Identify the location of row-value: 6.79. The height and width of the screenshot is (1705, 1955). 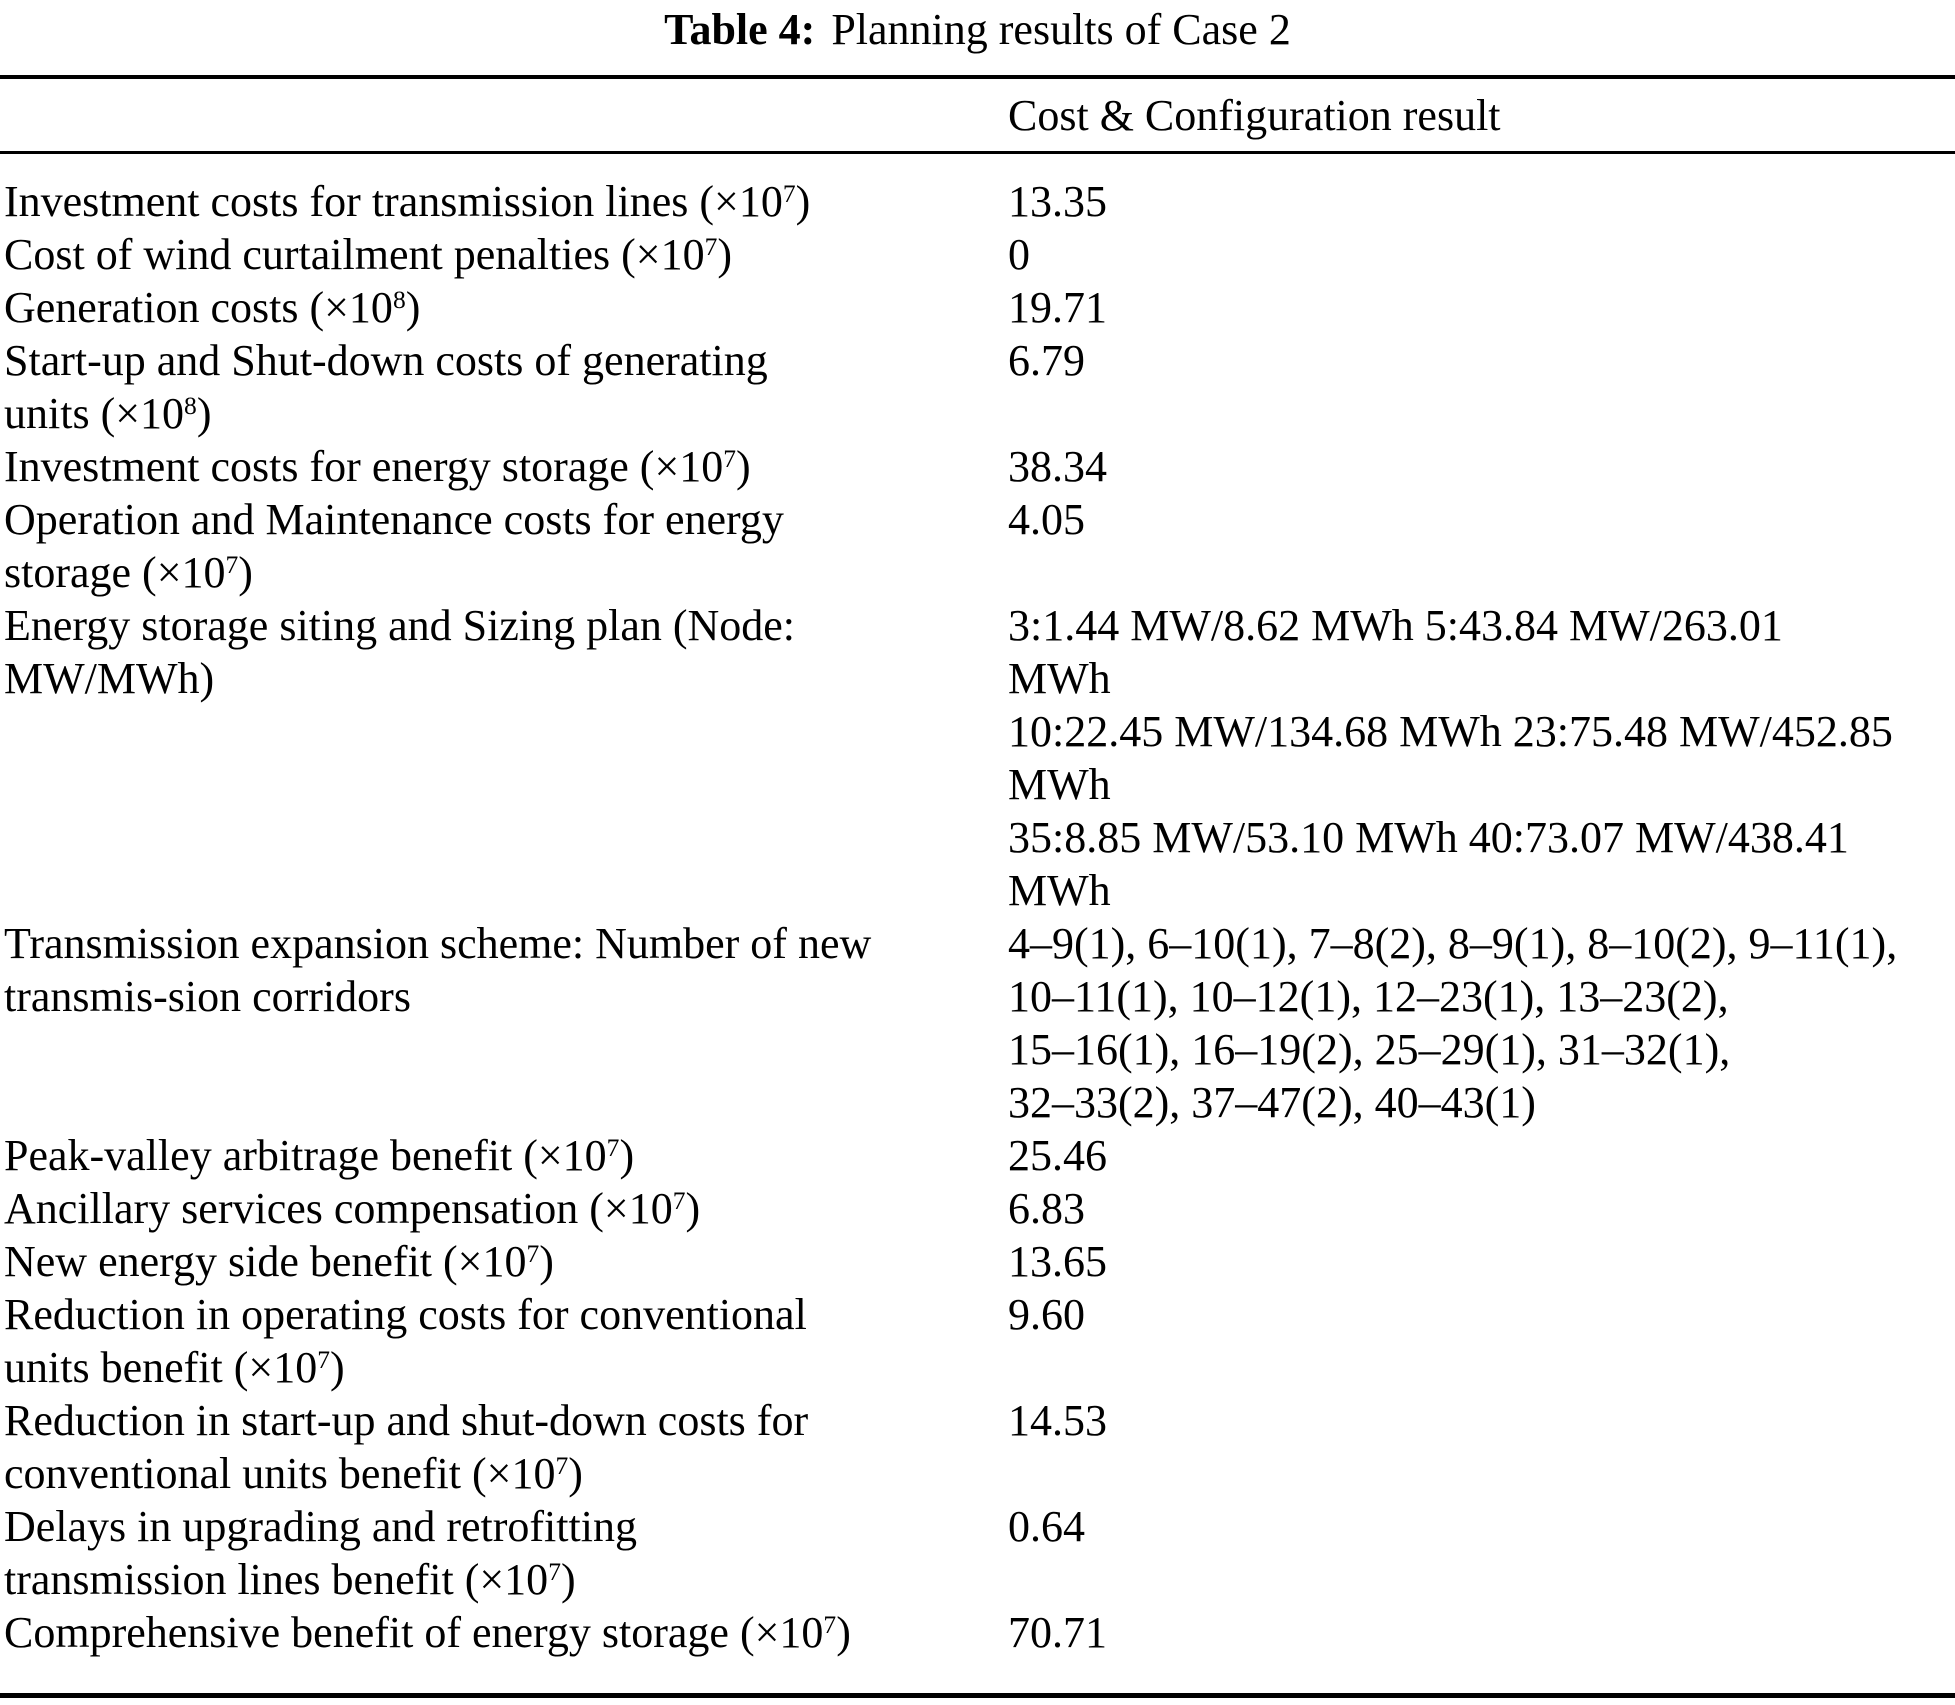
(1046, 360).